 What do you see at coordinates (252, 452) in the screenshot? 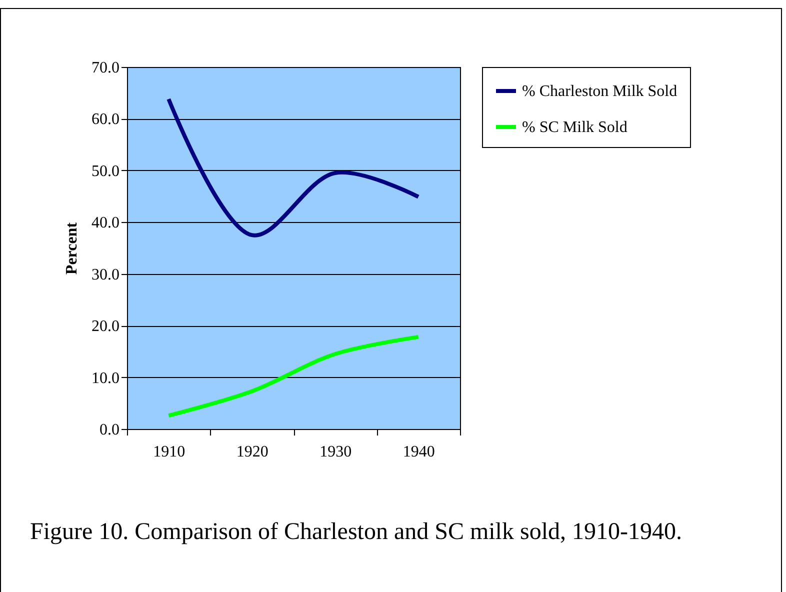
I see `x-tick-label: 1920` at bounding box center [252, 452].